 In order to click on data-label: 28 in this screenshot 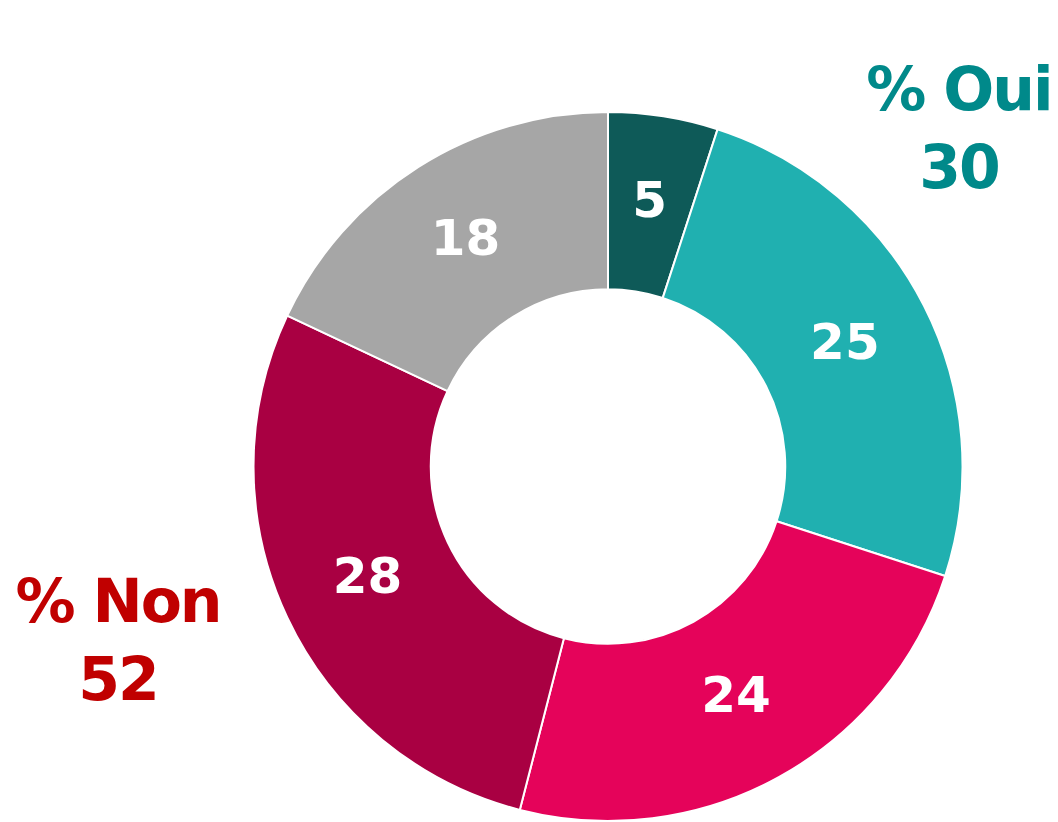, I will do `click(367, 575)`.